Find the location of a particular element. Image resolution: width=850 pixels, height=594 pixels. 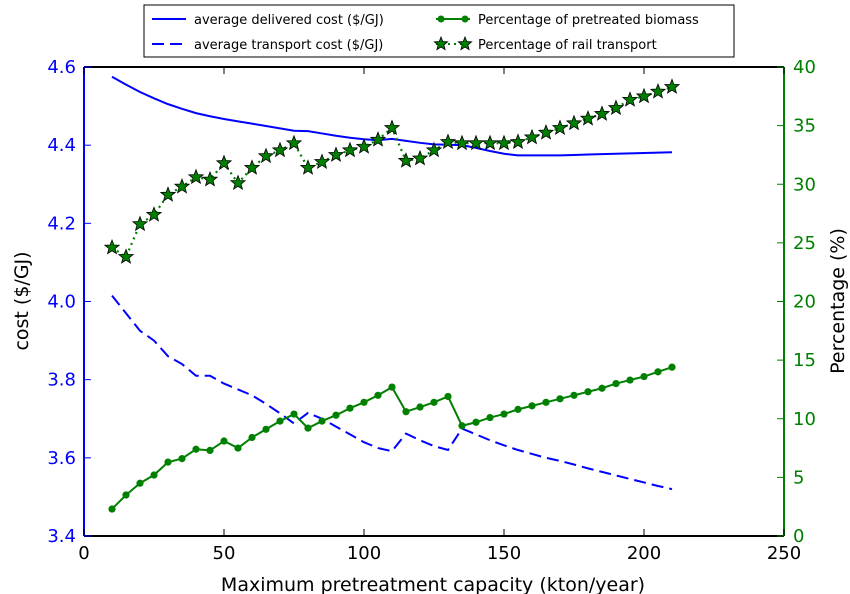

y-right-tick-label-0: 0 is located at coordinates (798, 536).